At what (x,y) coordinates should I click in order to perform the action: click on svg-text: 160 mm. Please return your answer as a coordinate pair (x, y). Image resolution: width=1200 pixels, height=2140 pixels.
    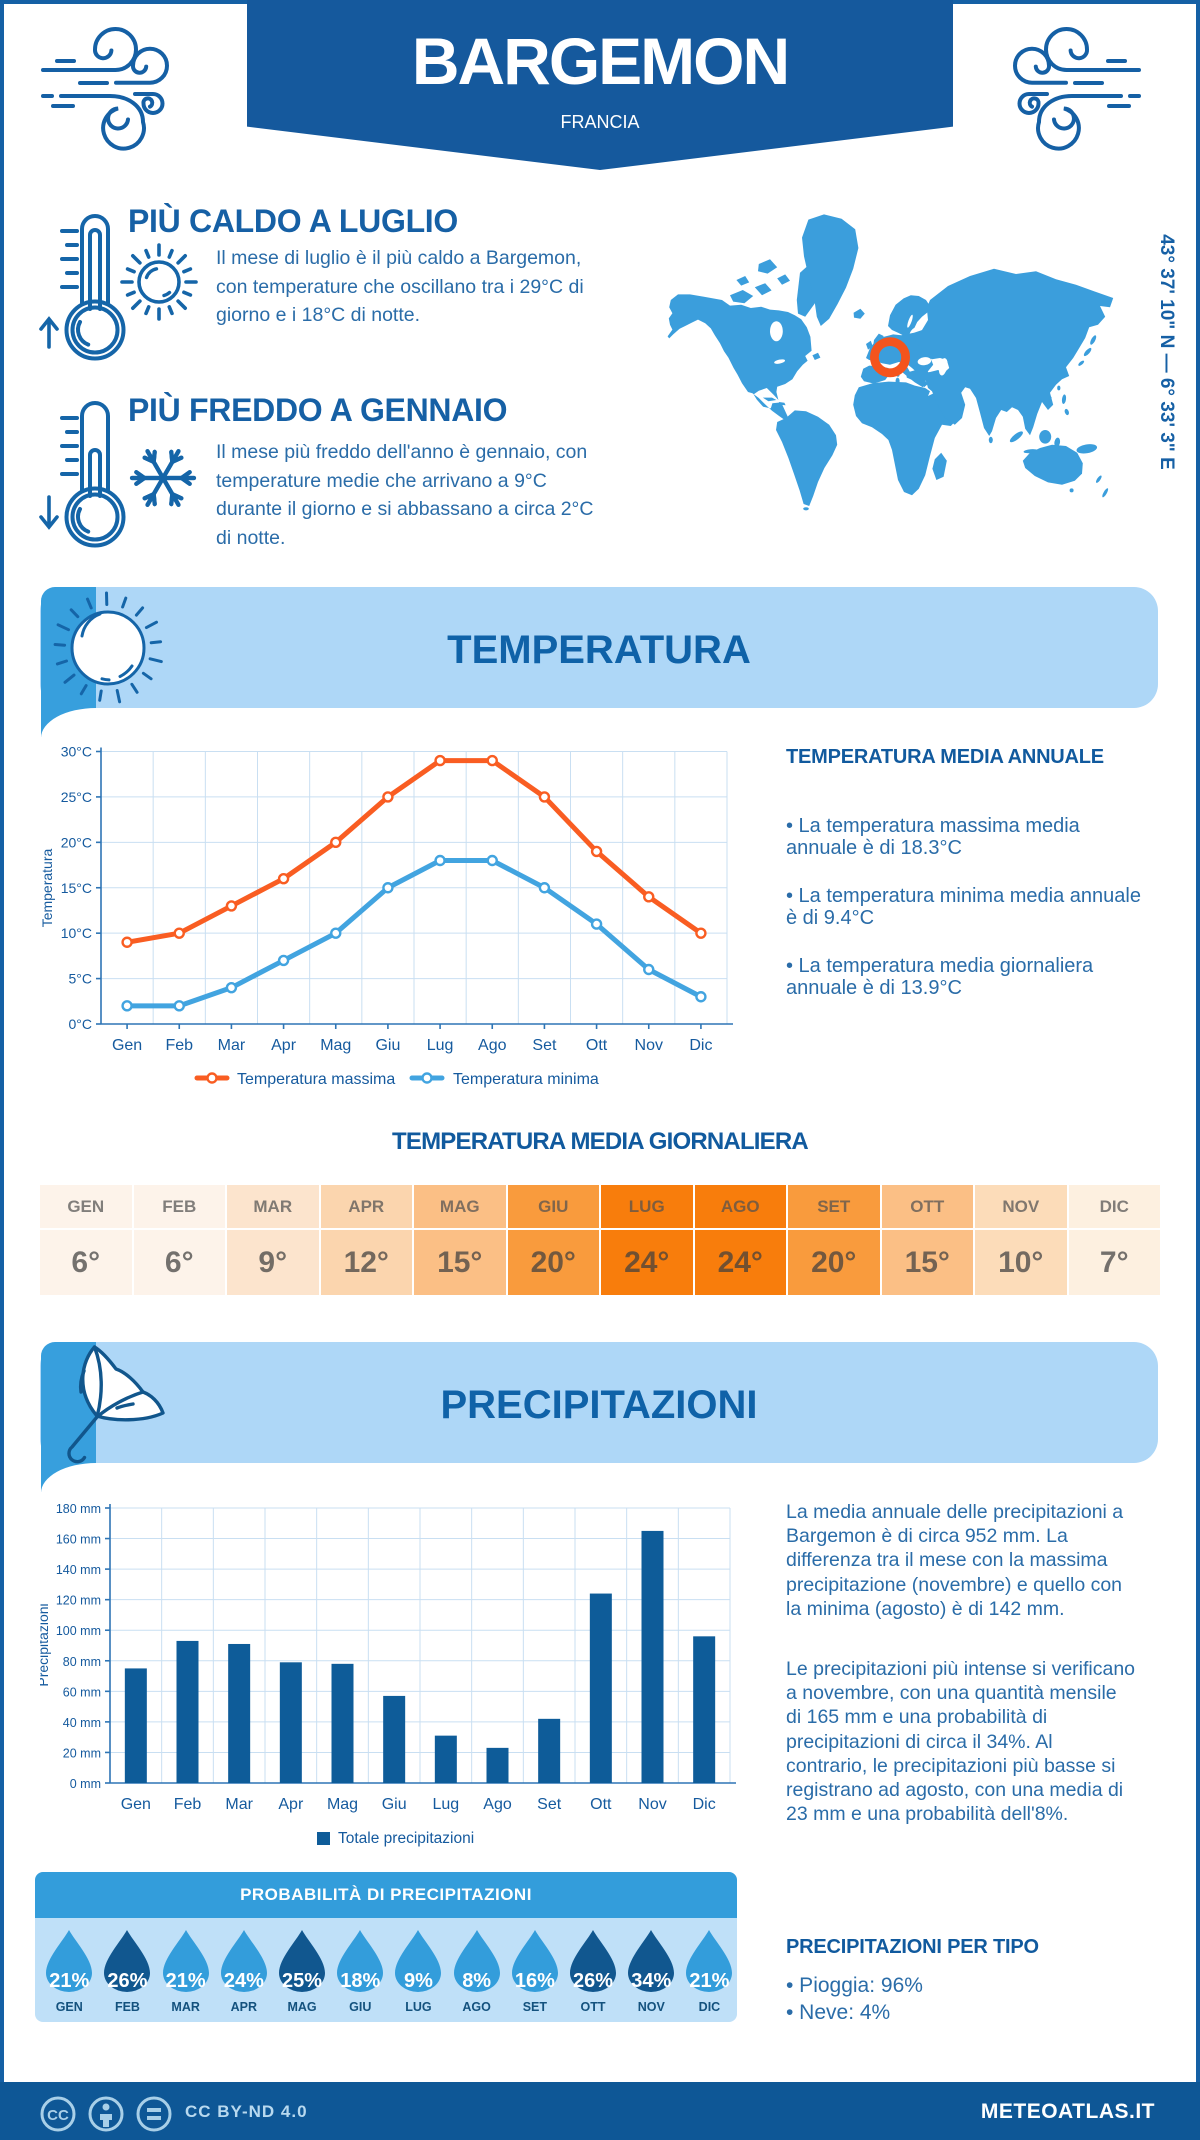
    Looking at the image, I should click on (78, 1540).